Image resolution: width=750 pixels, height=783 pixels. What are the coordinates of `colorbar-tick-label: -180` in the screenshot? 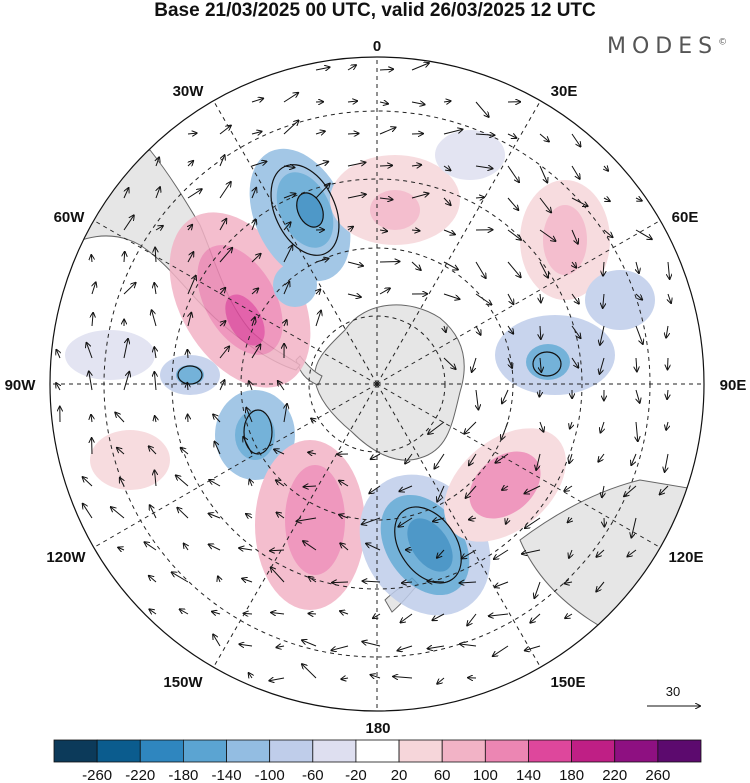 It's located at (183, 775).